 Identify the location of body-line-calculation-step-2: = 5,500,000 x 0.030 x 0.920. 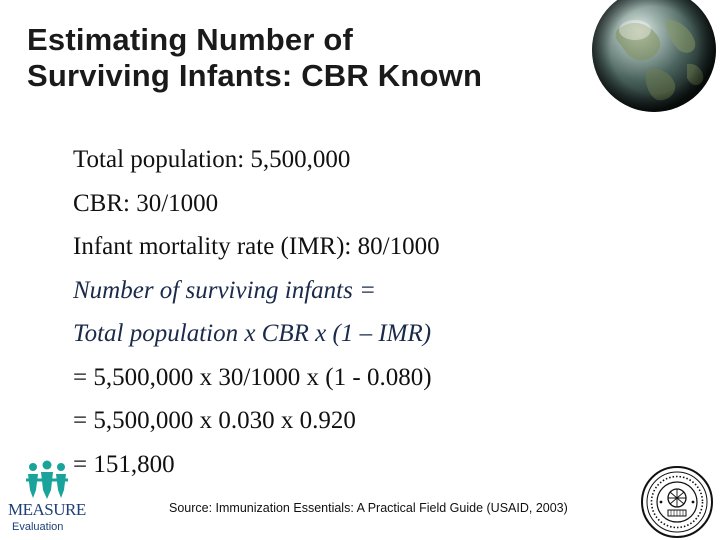
(214, 420).